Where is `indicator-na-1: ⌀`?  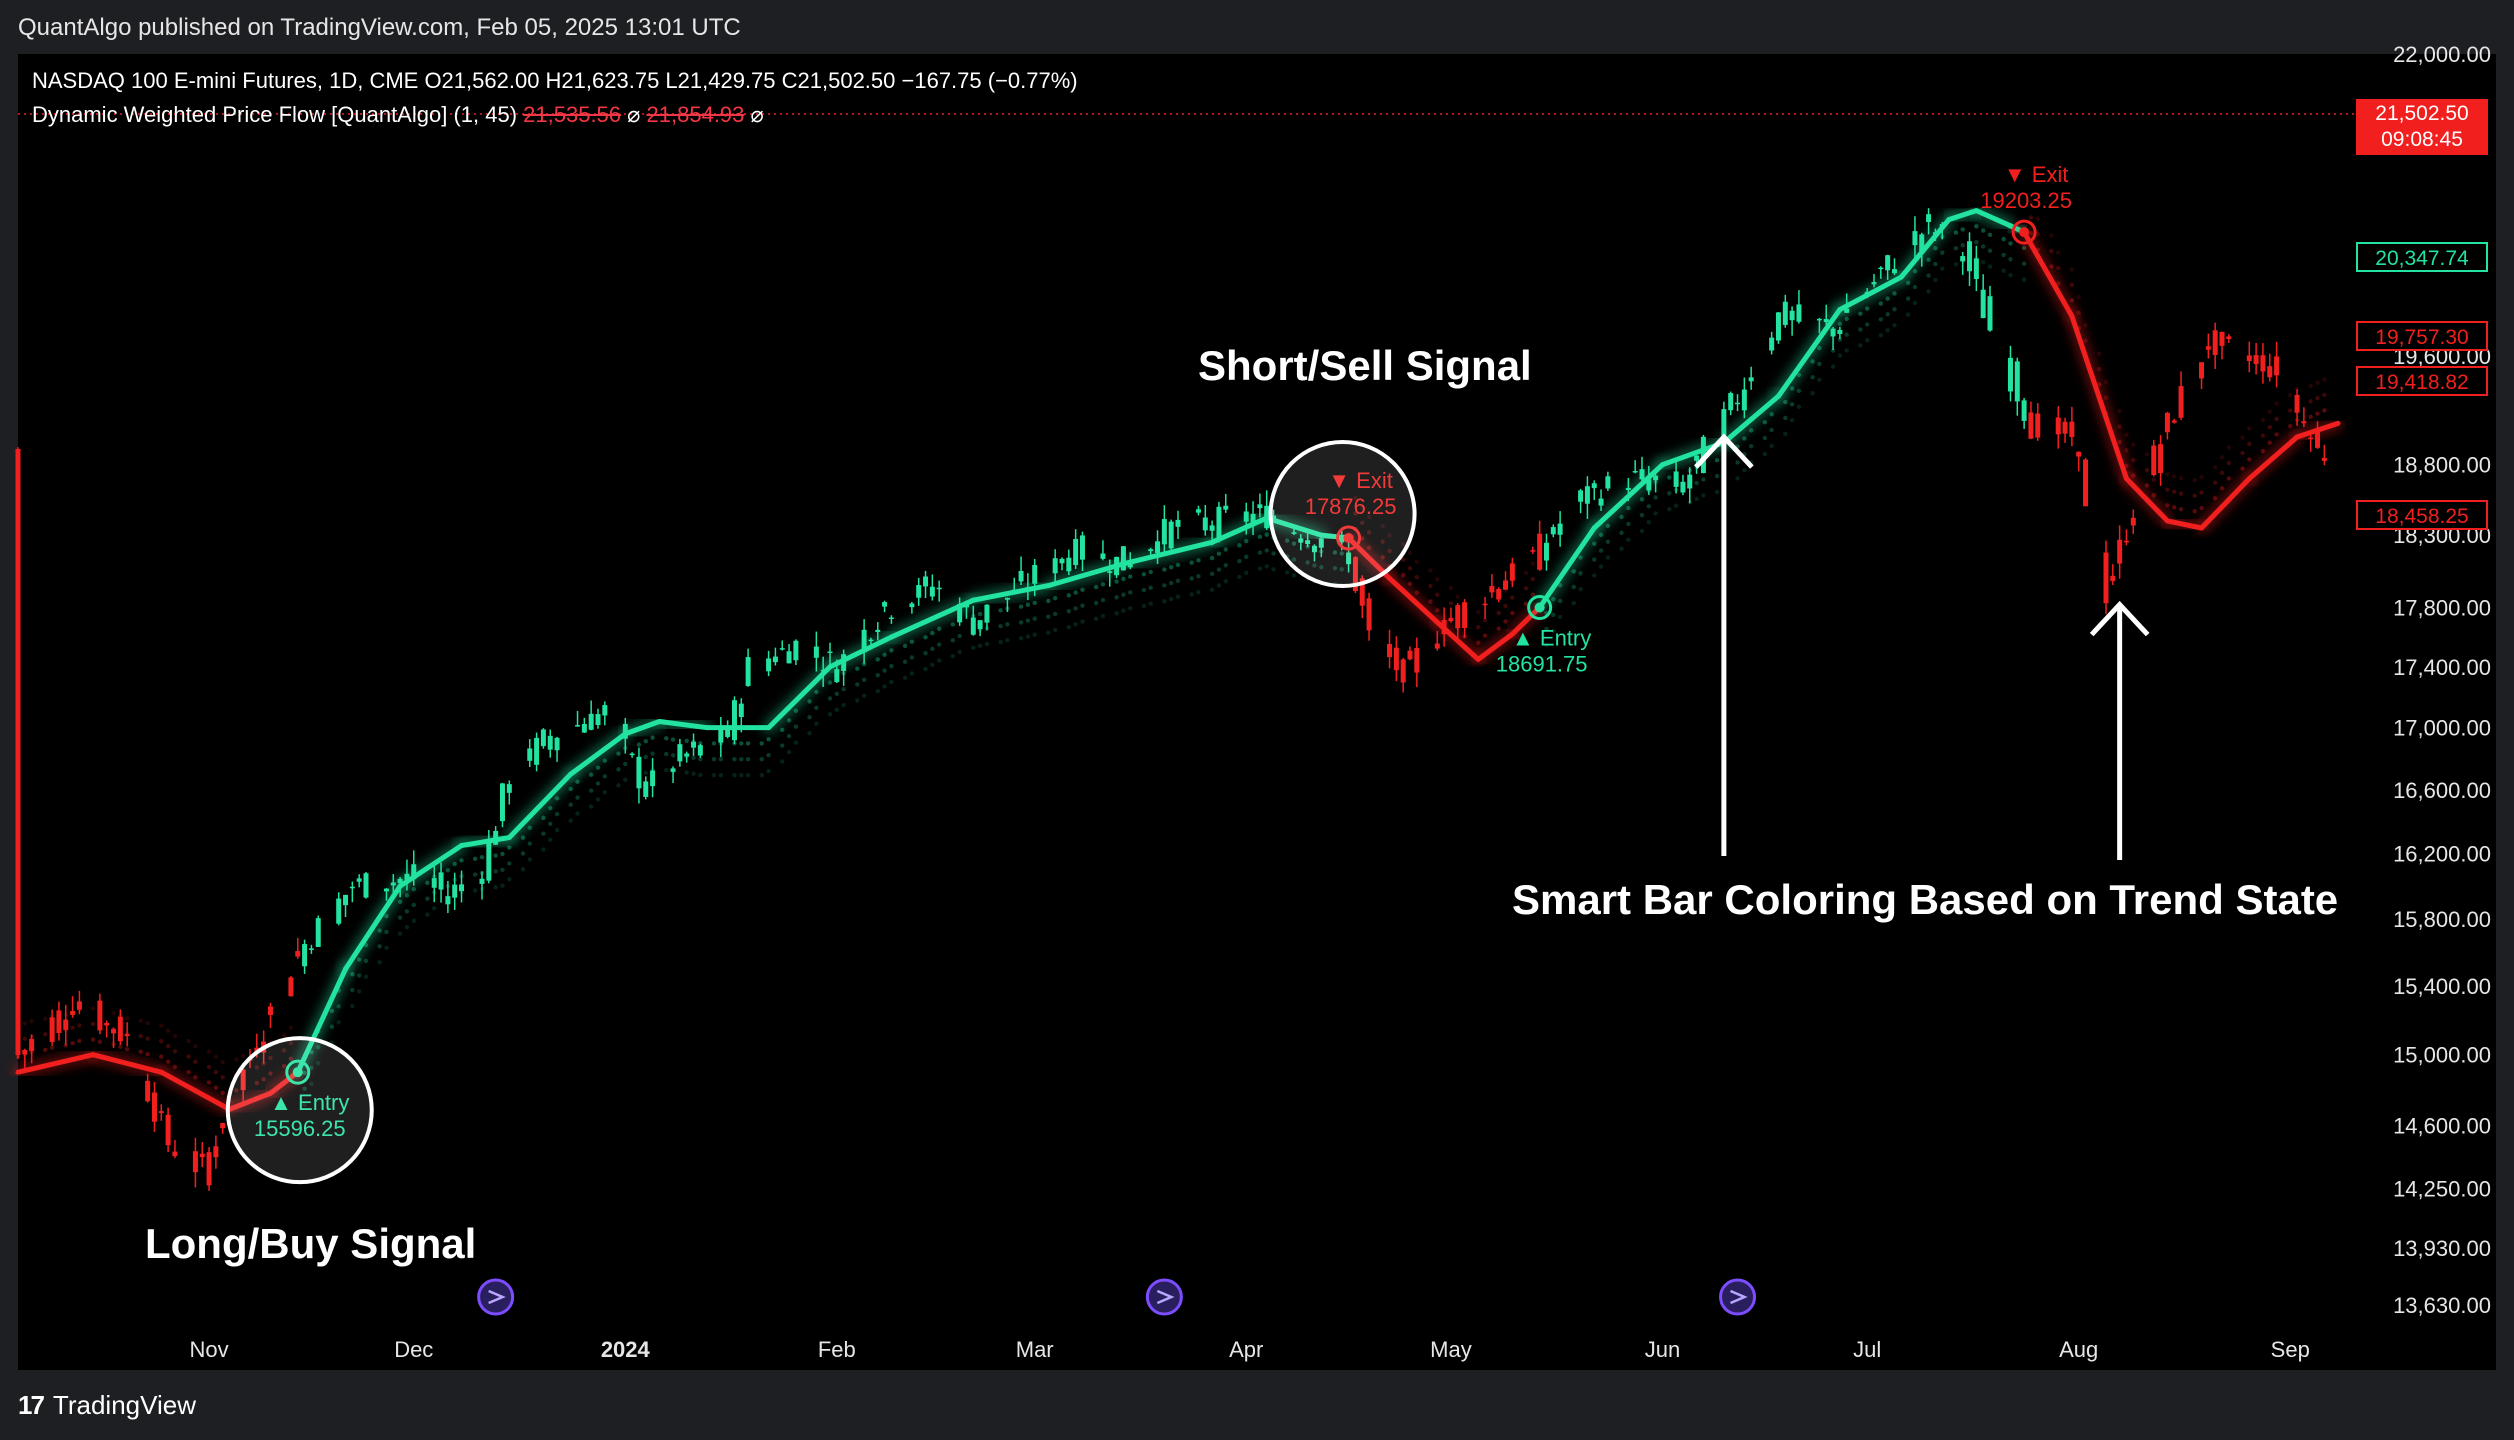
indicator-na-1: ⌀ is located at coordinates (634, 114).